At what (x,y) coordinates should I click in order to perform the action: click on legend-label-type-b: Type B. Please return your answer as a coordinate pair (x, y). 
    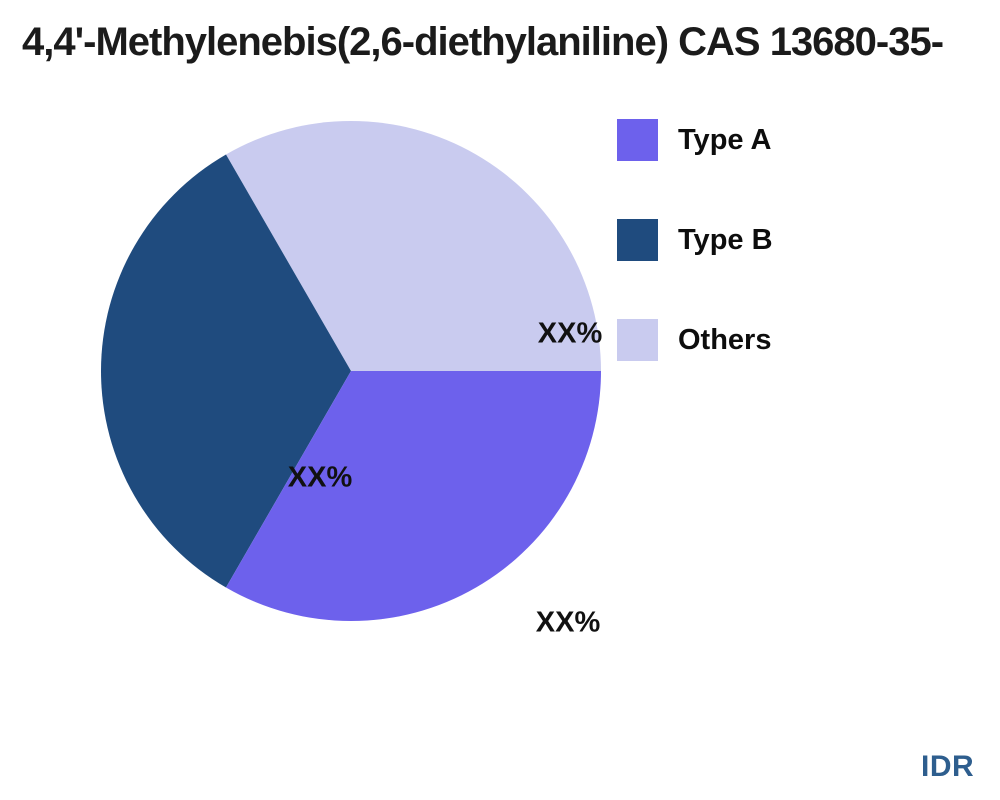
    Looking at the image, I should click on (725, 239).